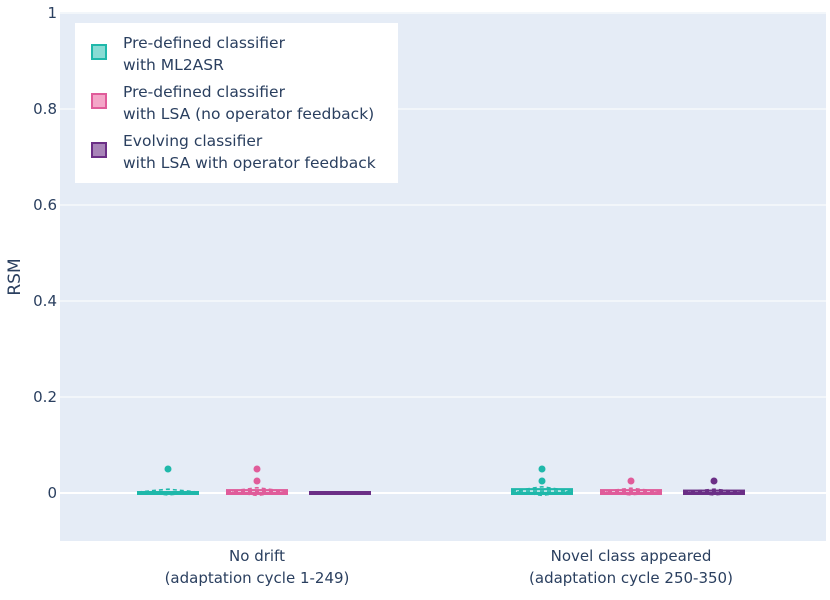  Describe the element at coordinates (193, 141) in the screenshot. I see `legend-label-line1: Evolving classifier` at that location.